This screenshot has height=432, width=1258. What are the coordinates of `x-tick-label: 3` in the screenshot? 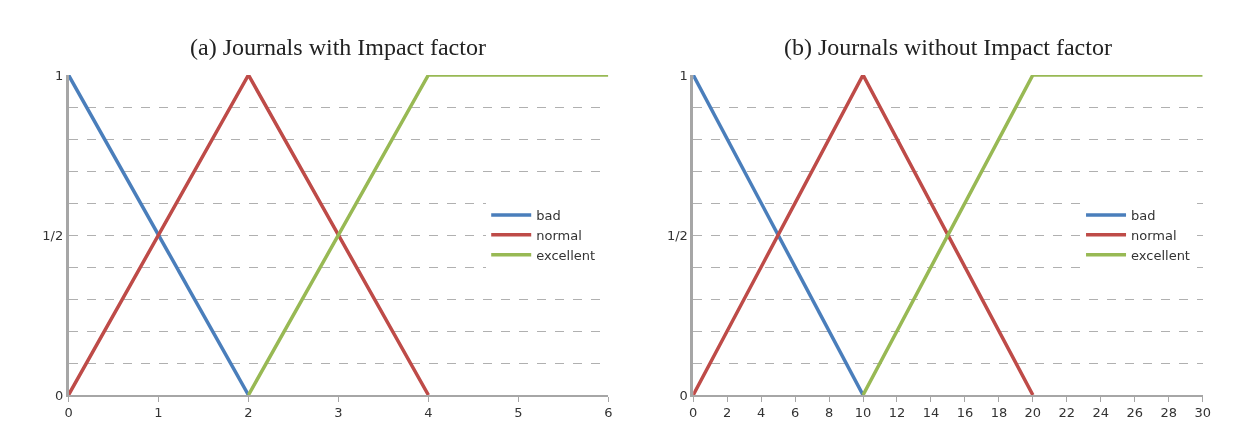 It's located at (338, 413).